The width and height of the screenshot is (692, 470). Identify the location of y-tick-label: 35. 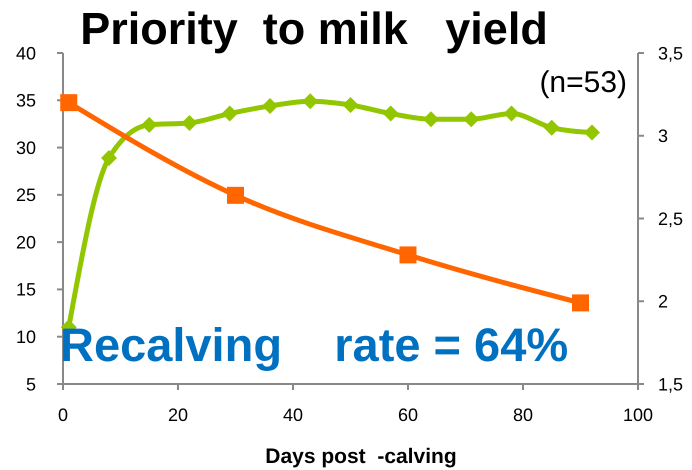
(26, 100).